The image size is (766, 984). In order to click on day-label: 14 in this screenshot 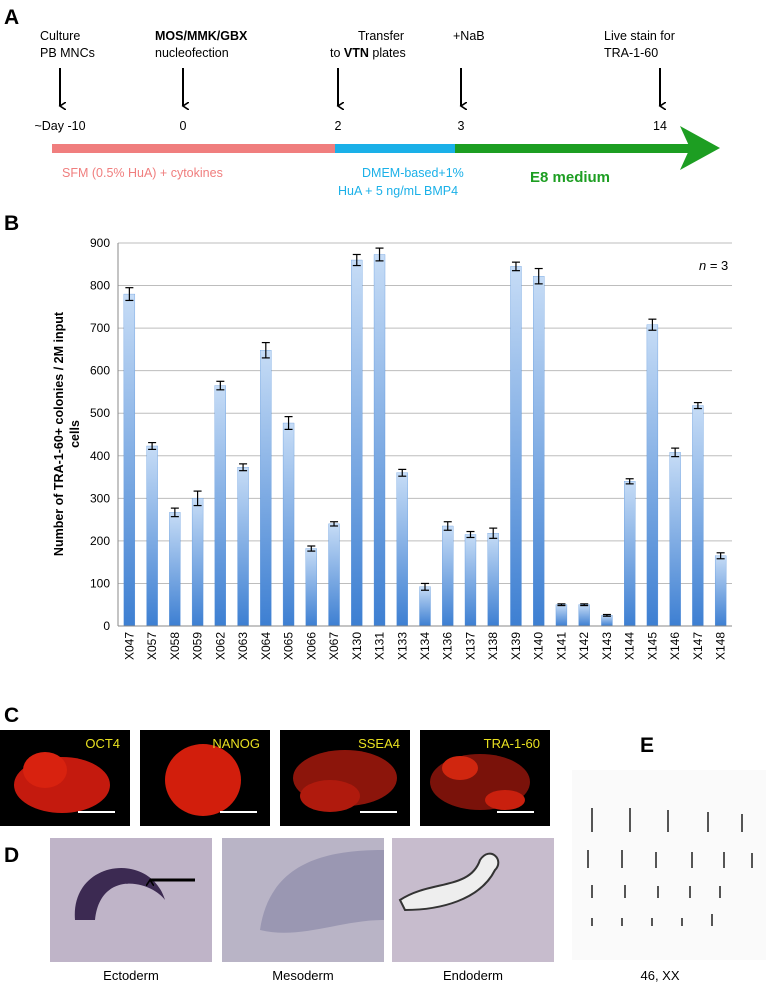, I will do `click(660, 126)`.